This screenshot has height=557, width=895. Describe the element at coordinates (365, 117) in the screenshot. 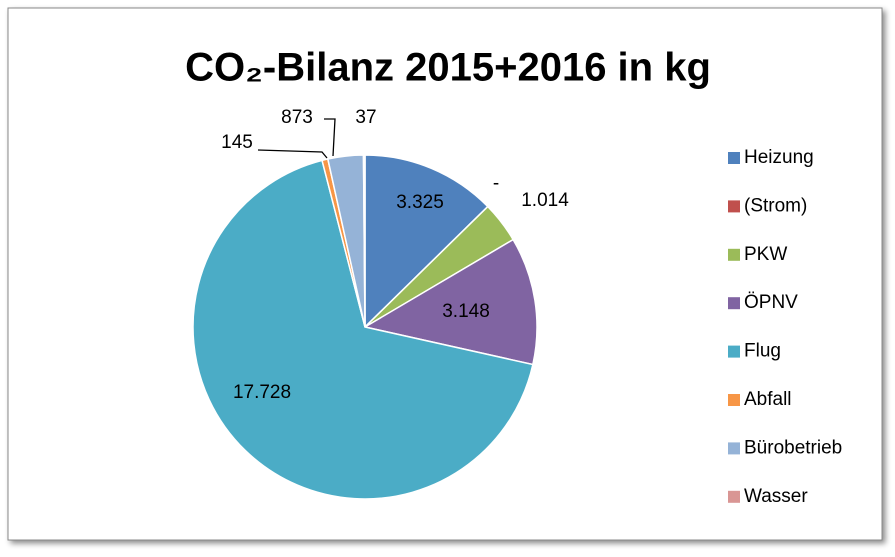

I see `data-label: 37` at that location.